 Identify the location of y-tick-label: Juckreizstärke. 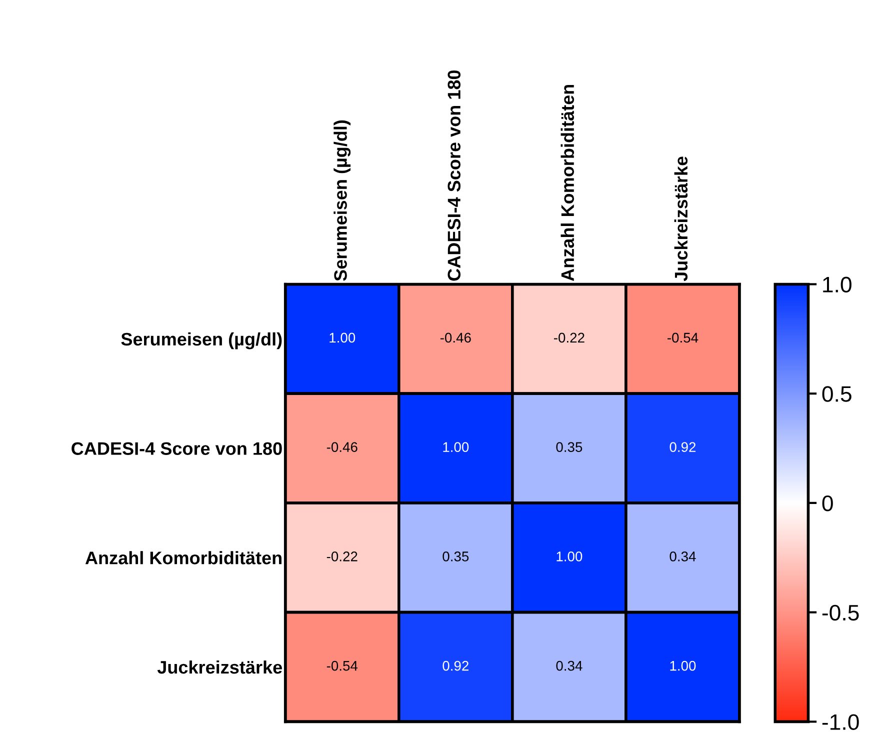
(219, 667).